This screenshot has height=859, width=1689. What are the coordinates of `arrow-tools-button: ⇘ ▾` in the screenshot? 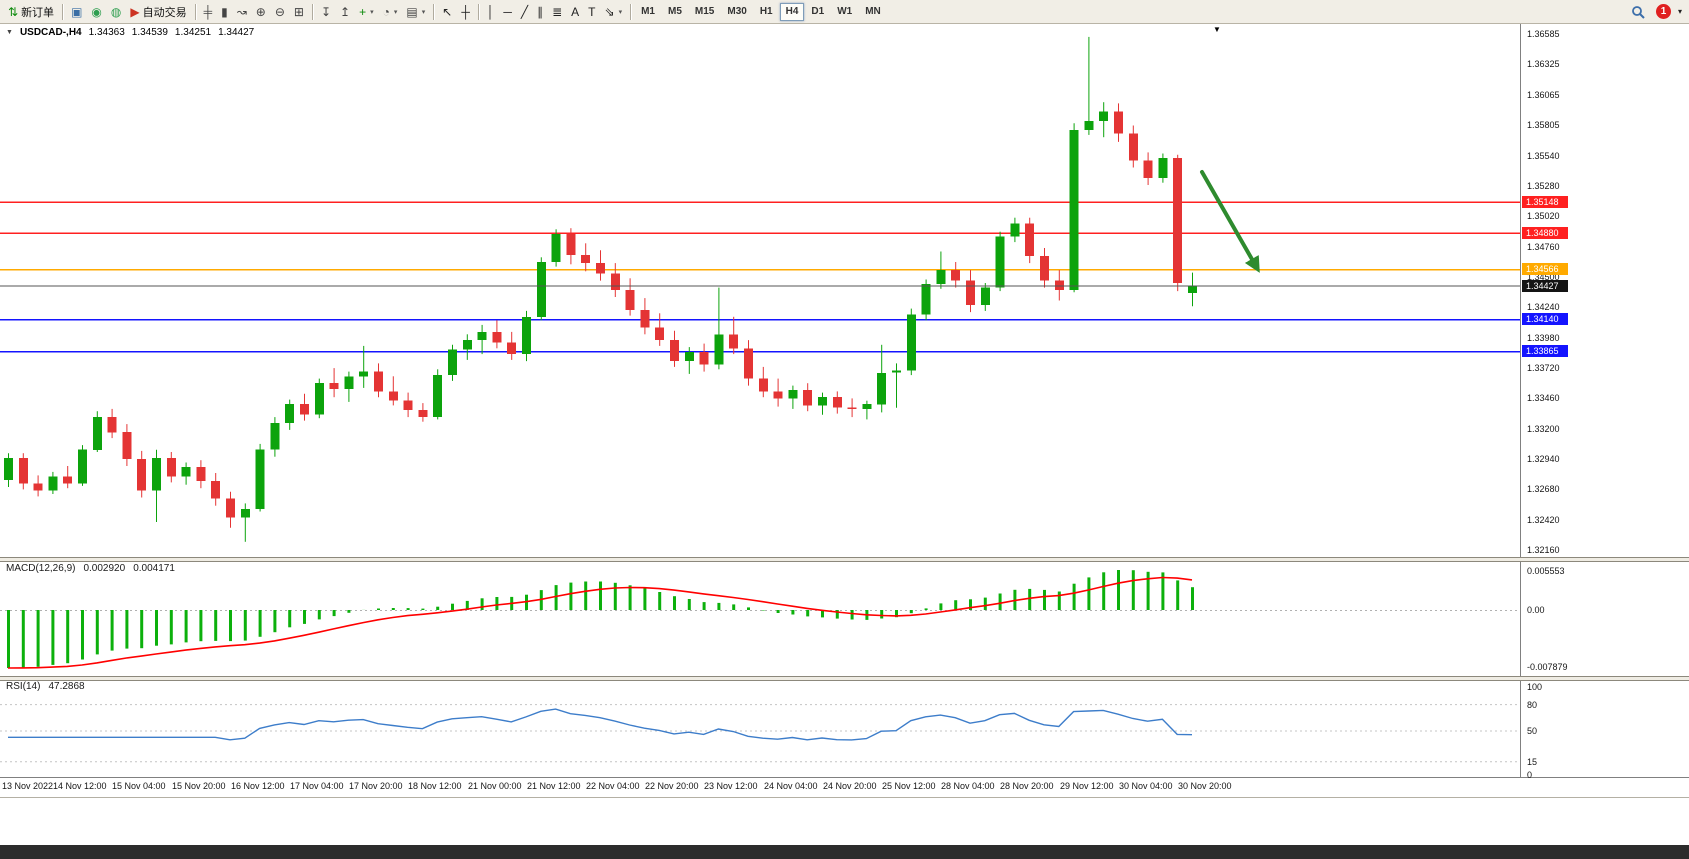 It's located at (614, 12).